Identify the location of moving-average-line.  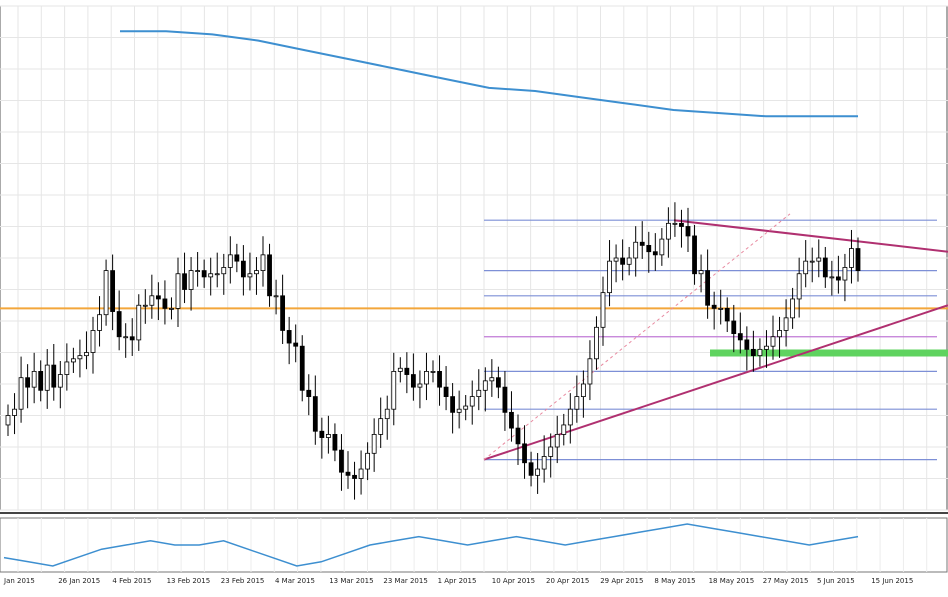
(489, 74).